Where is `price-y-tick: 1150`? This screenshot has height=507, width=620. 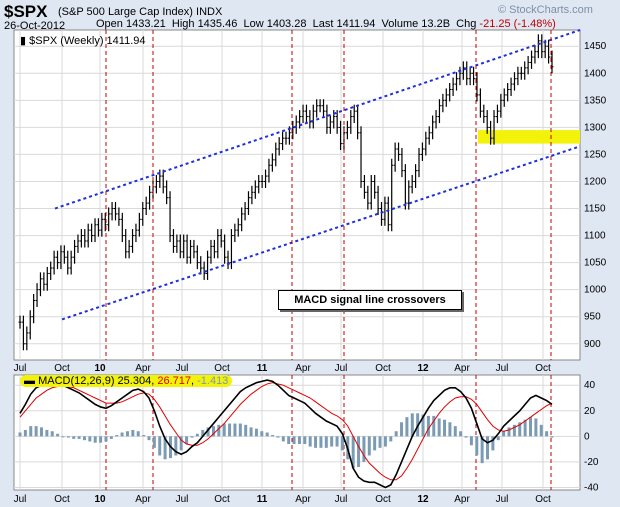 price-y-tick: 1150 is located at coordinates (595, 209).